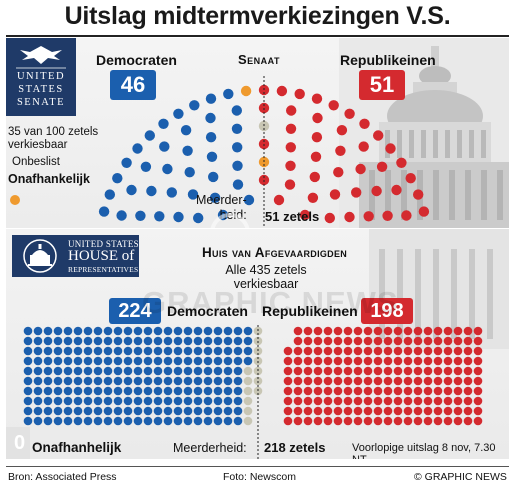 This screenshot has width=515, height=490. What do you see at coordinates (439, 289) in the screenshot?
I see `capitol-image-house` at bounding box center [439, 289].